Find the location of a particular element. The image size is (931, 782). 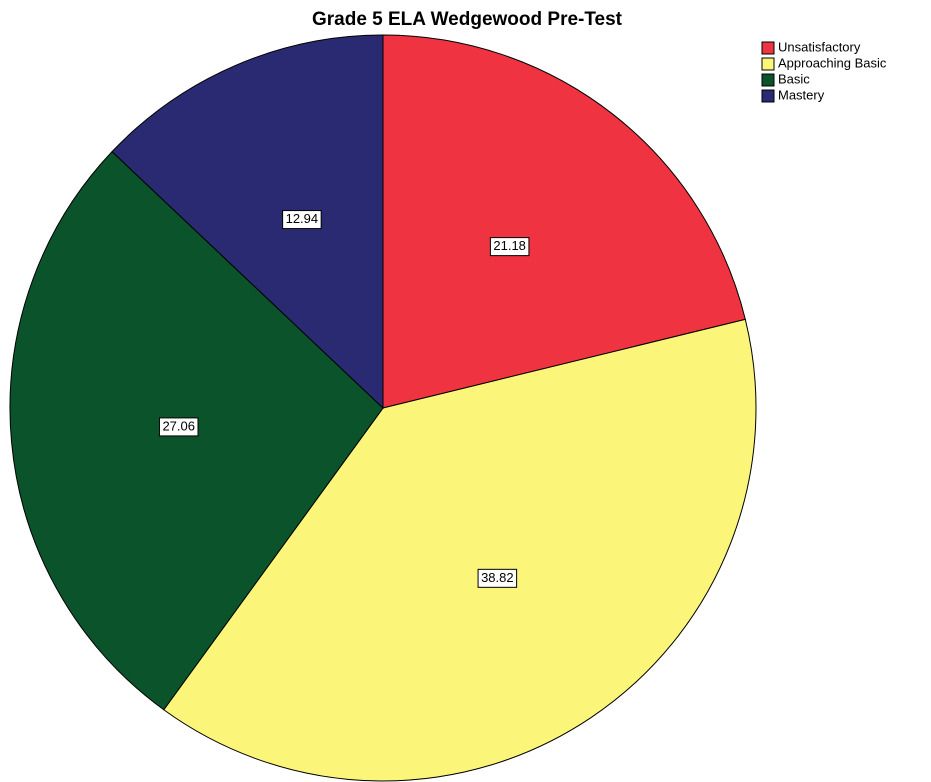

data-label: 12.94 is located at coordinates (302, 218).